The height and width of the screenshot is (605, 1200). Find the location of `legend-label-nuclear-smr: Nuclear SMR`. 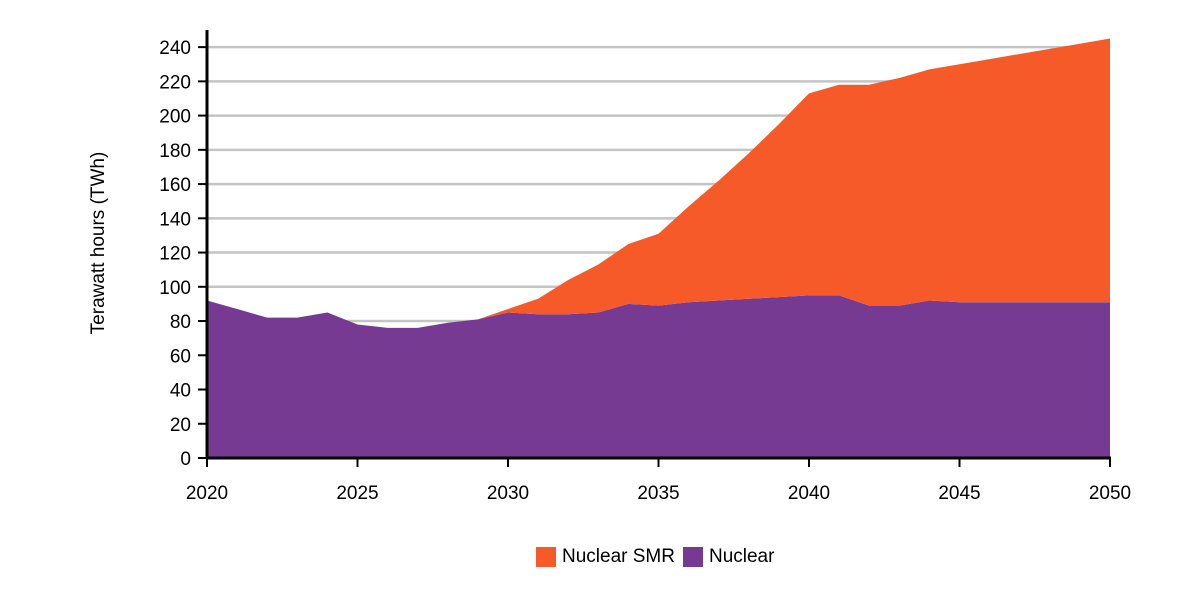

legend-label-nuclear-smr: Nuclear SMR is located at coordinates (618, 556).